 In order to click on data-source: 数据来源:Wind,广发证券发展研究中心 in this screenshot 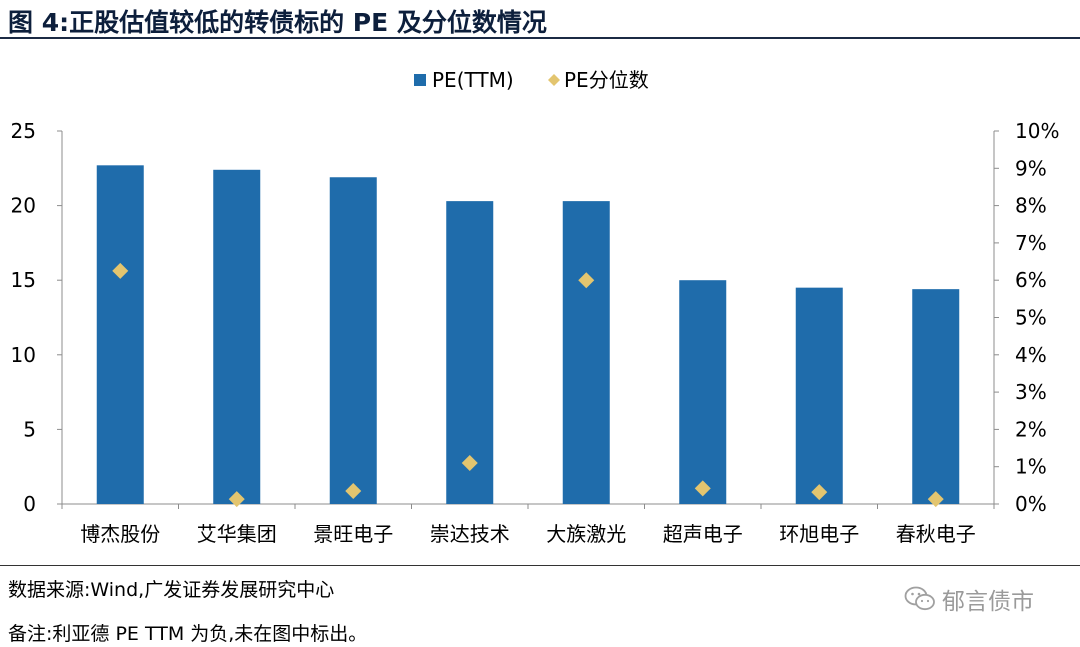, I will do `click(171, 590)`.